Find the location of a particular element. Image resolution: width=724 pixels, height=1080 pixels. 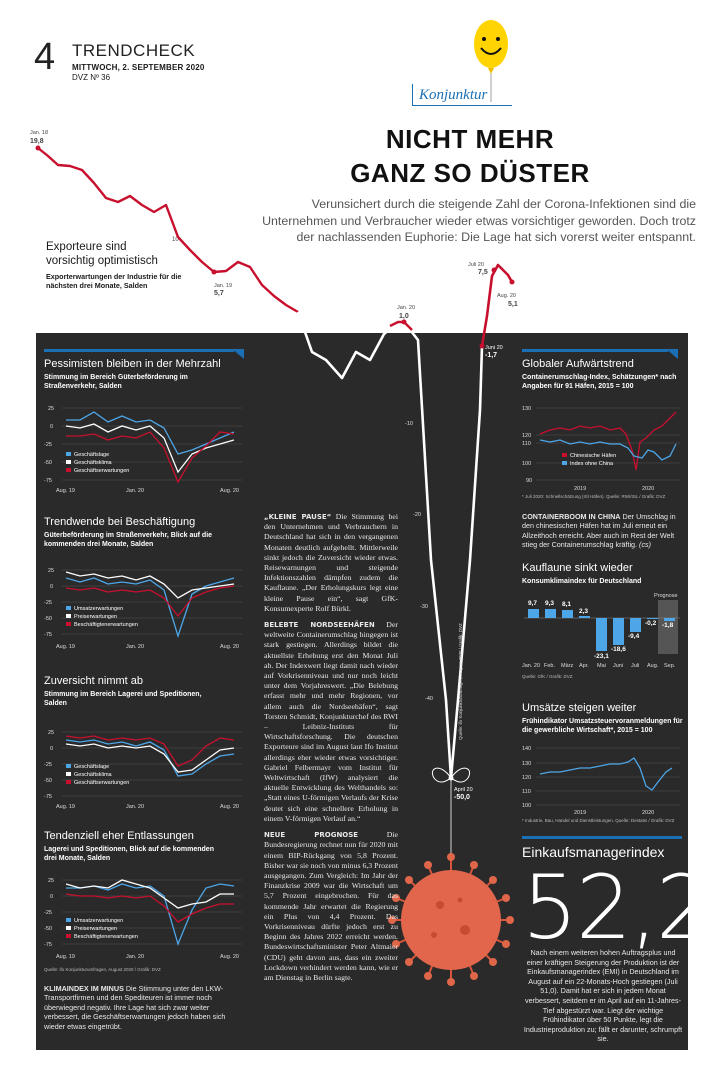

main-lbl-jan19-date: Jan. 19 is located at coordinates (223, 286).